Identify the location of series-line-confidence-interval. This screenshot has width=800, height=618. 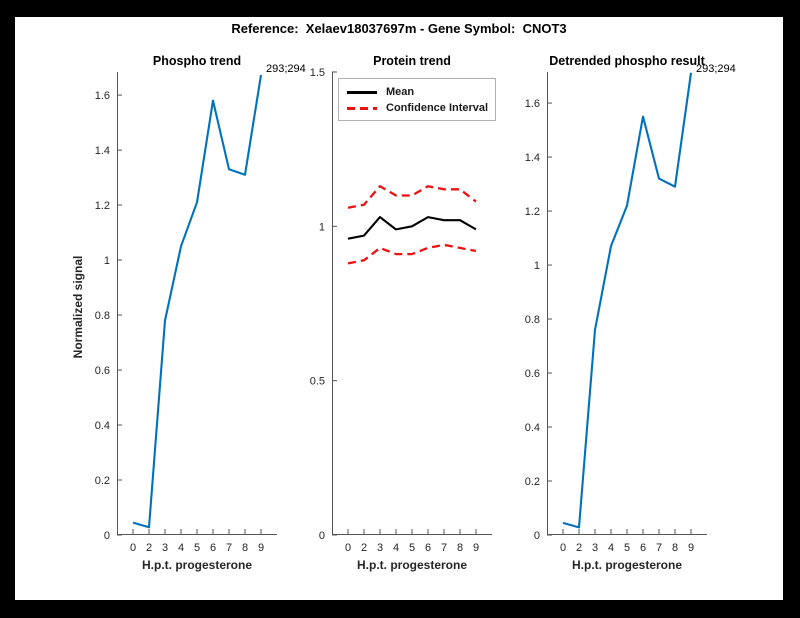
(412, 197).